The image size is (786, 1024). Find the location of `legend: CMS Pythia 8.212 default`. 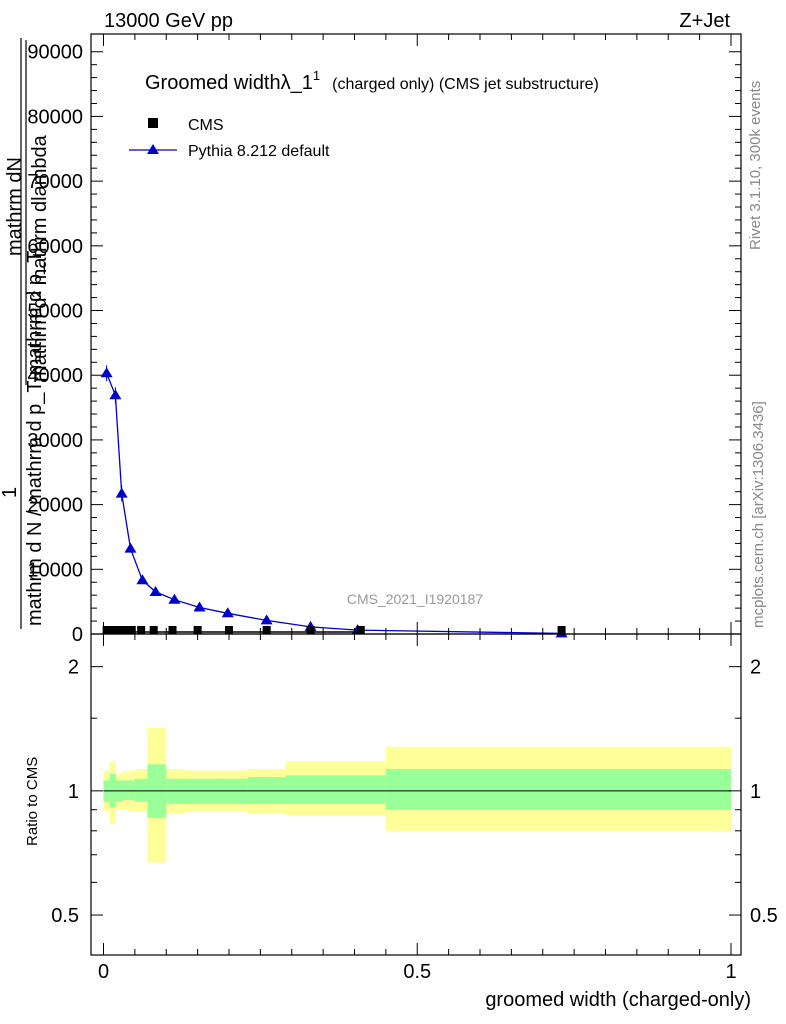

legend: CMS Pythia 8.212 default is located at coordinates (229, 138).